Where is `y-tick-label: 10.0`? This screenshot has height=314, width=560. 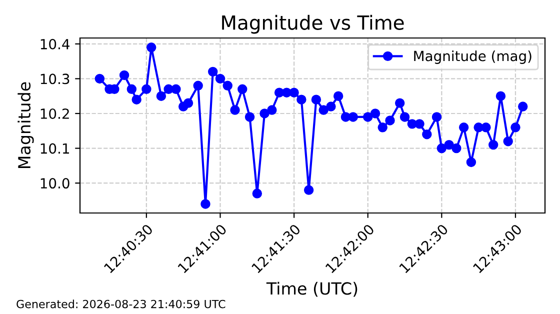
y-tick-label: 10.0 is located at coordinates (55, 183).